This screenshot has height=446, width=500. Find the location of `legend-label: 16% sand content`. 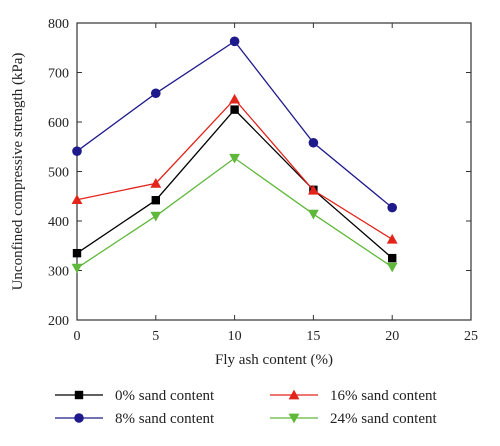

legend-label: 16% sand content is located at coordinates (383, 396).